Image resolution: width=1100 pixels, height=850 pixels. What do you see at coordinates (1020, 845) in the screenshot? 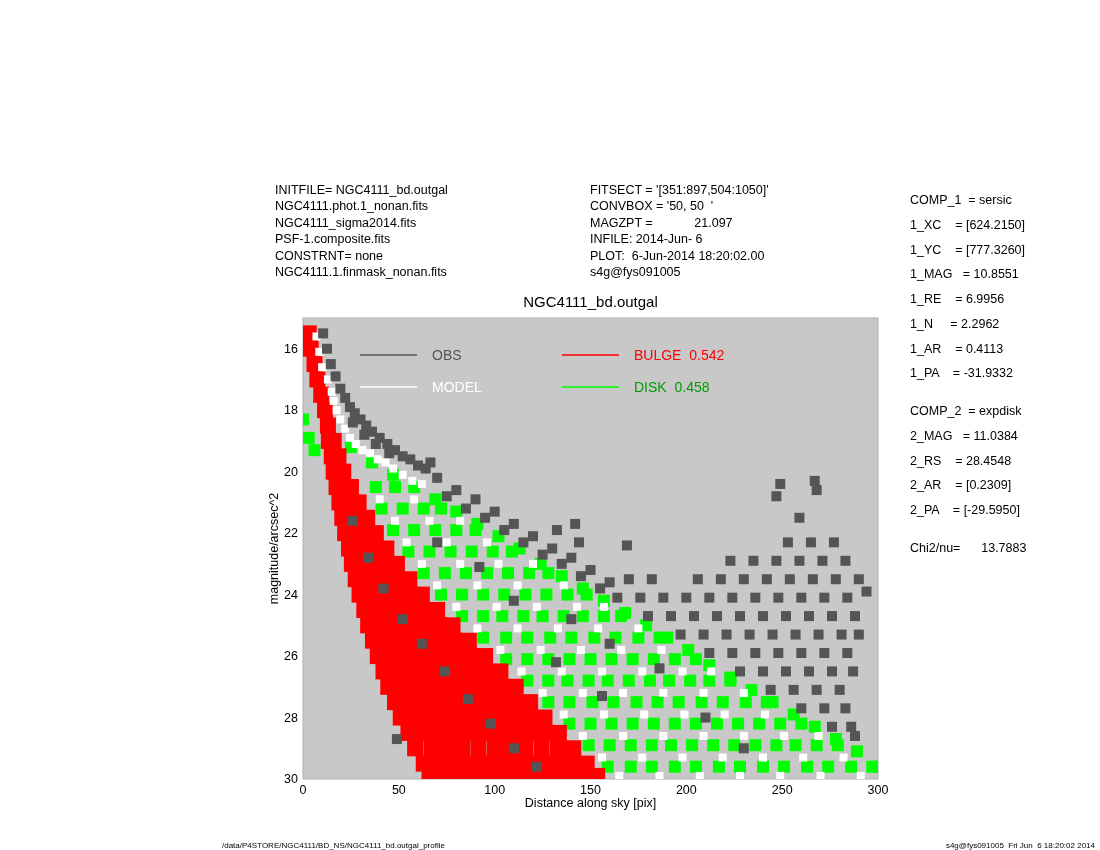
I see `text: s4g@fys091005 Fri Jun 6 18:20:02 2014` at bounding box center [1020, 845].